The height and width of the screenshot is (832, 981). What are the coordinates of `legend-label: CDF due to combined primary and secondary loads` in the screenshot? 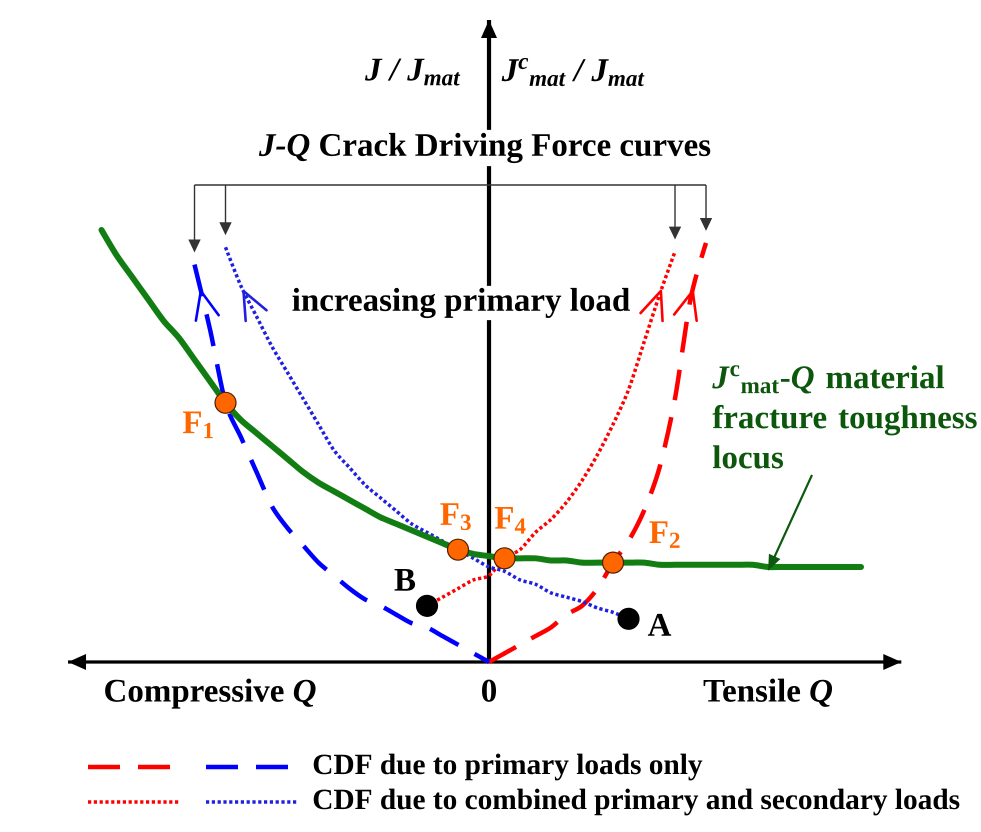 It's located at (637, 802).